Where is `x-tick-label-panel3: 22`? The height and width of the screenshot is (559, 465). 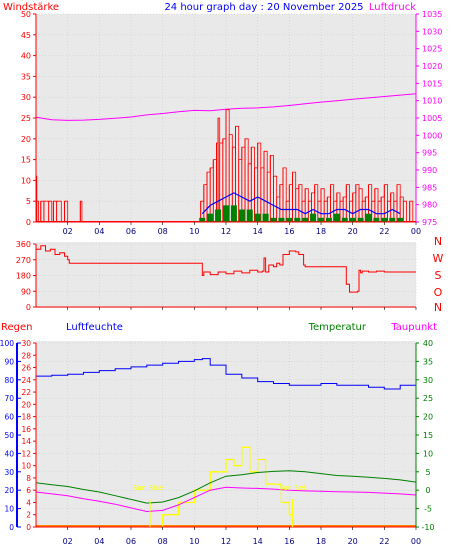
x-tick-label-panel3: 22 is located at coordinates (384, 541).